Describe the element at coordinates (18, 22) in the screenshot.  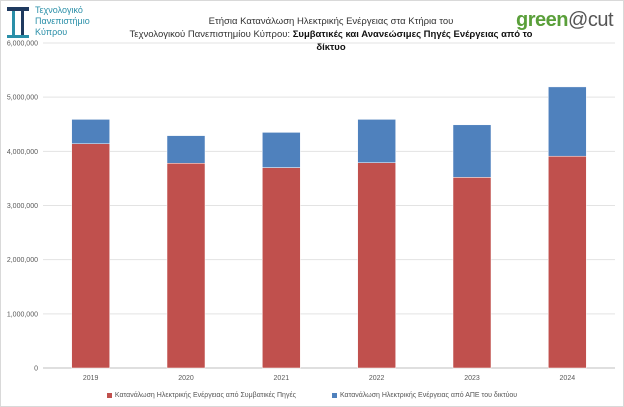
I see `university-logo-icon` at that location.